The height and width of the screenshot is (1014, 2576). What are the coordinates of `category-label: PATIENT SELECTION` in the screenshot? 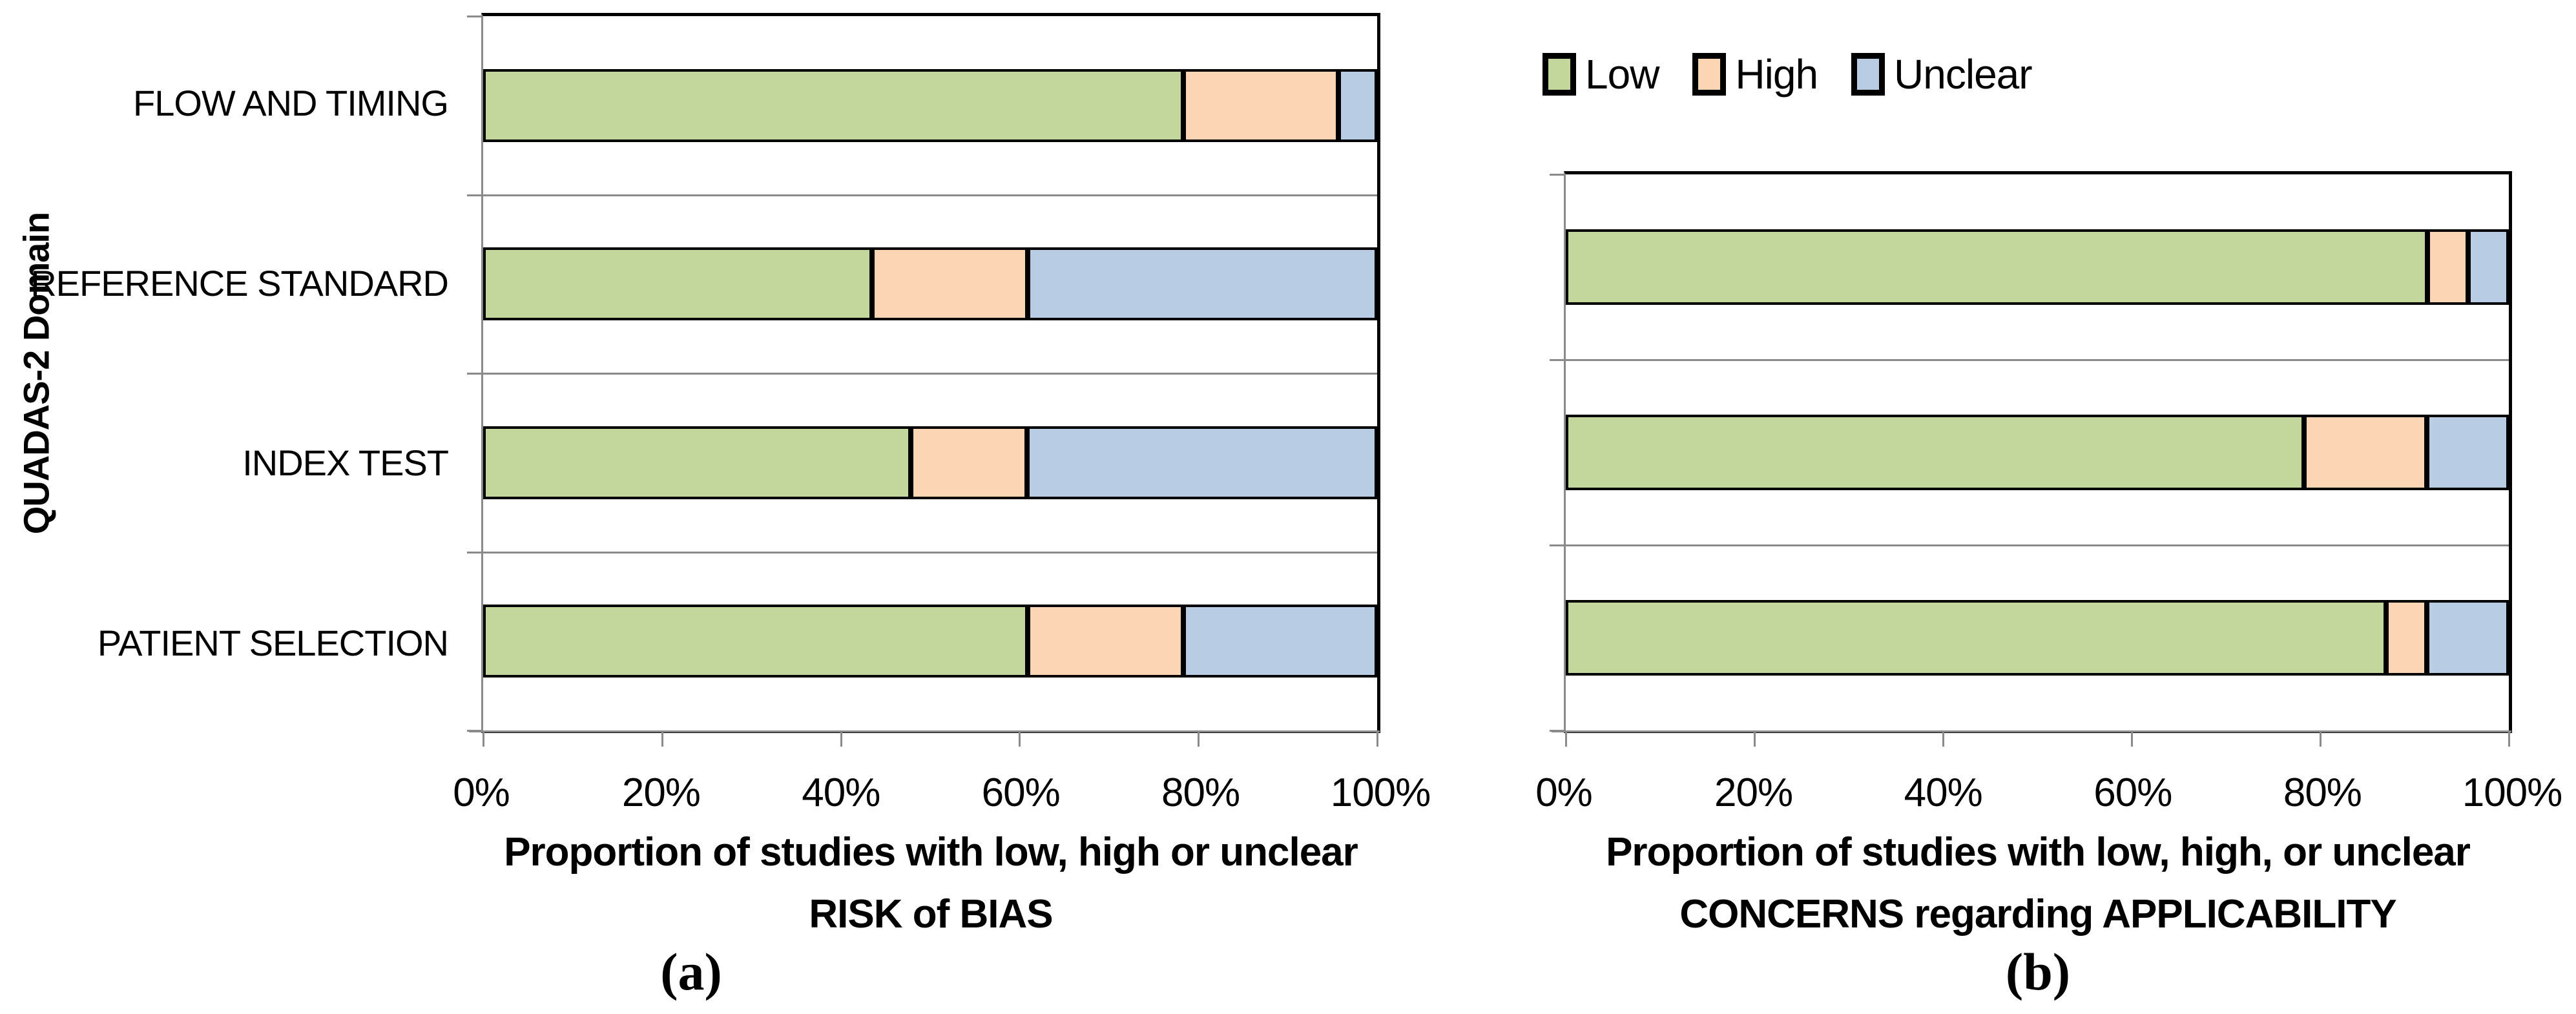 It's located at (273, 643).